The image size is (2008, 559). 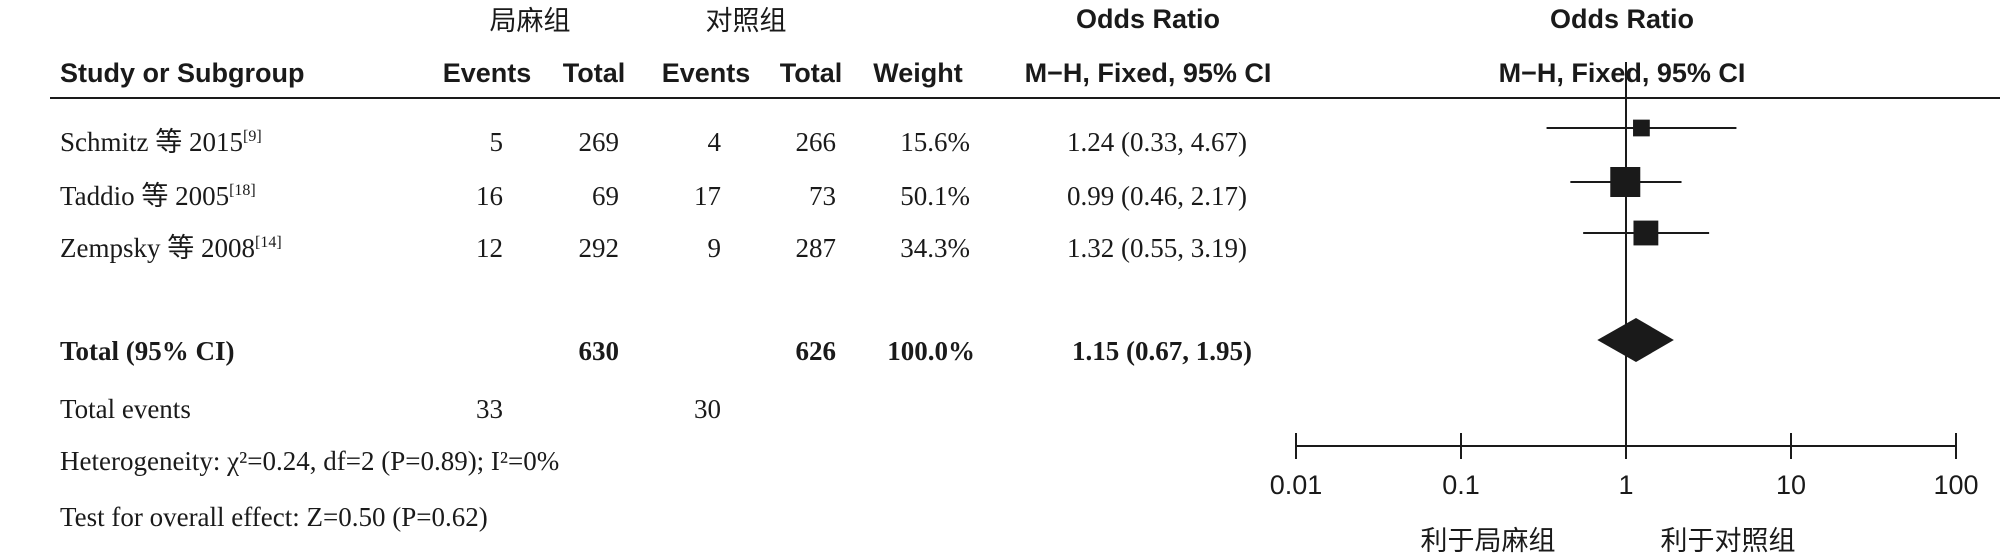 What do you see at coordinates (816, 248) in the screenshot?
I see `control-total: 287` at bounding box center [816, 248].